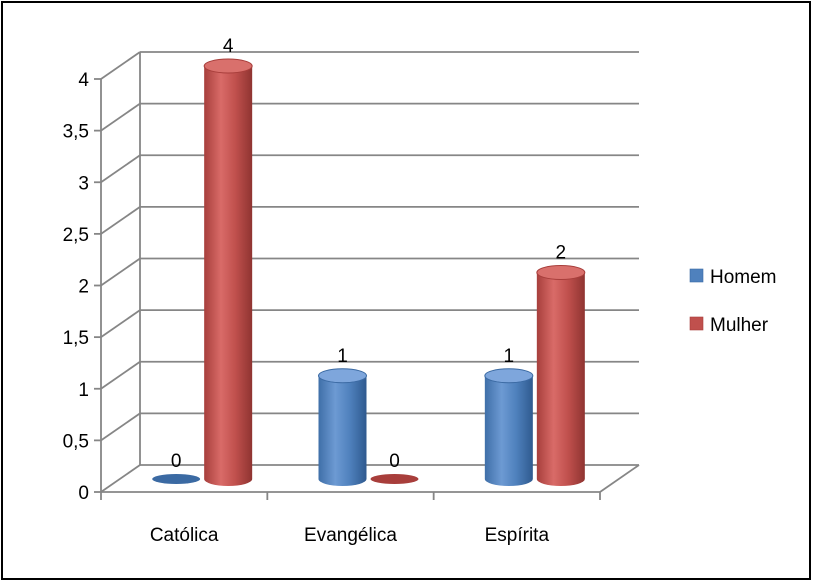 Image resolution: width=814 pixels, height=583 pixels. I want to click on y-tick-label: 2,5, so click(76, 235).